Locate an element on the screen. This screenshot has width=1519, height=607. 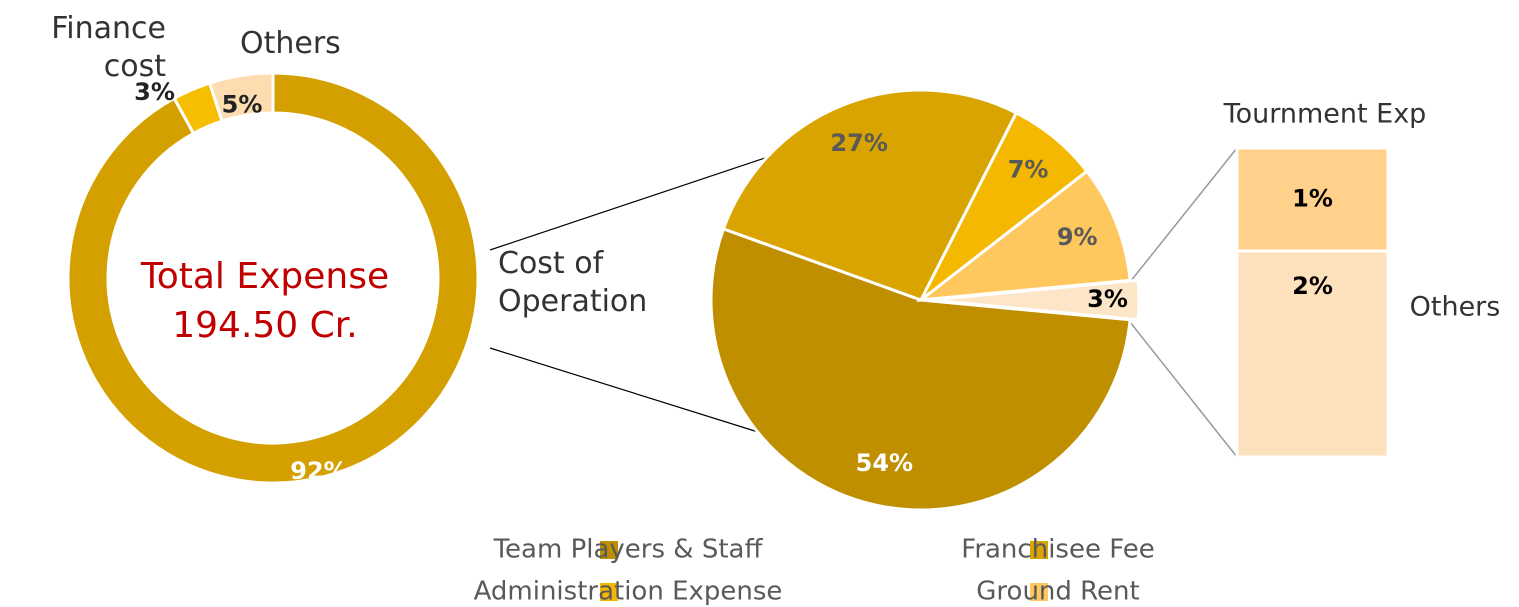
center-label: 194.50 Cr. is located at coordinates (264, 325).